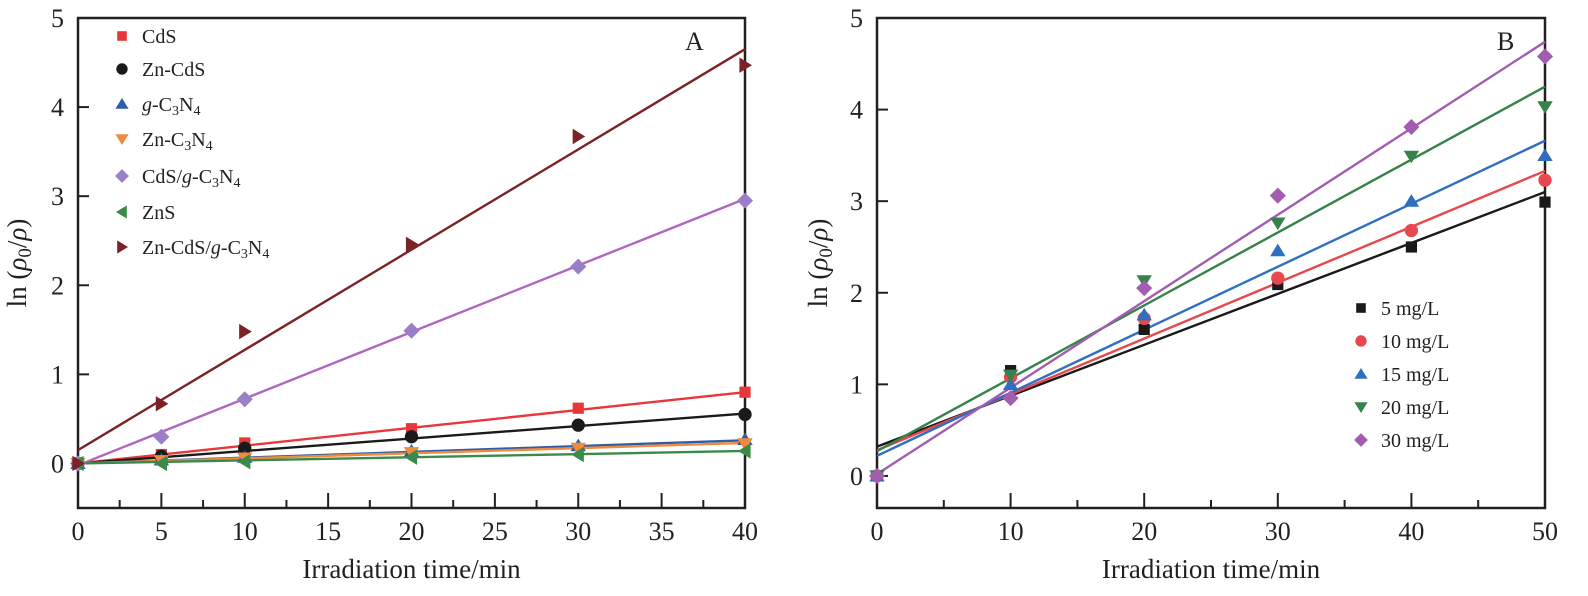 This screenshot has width=1588, height=596. Describe the element at coordinates (856, 110) in the screenshot. I see `y-tick-label: 4` at that location.